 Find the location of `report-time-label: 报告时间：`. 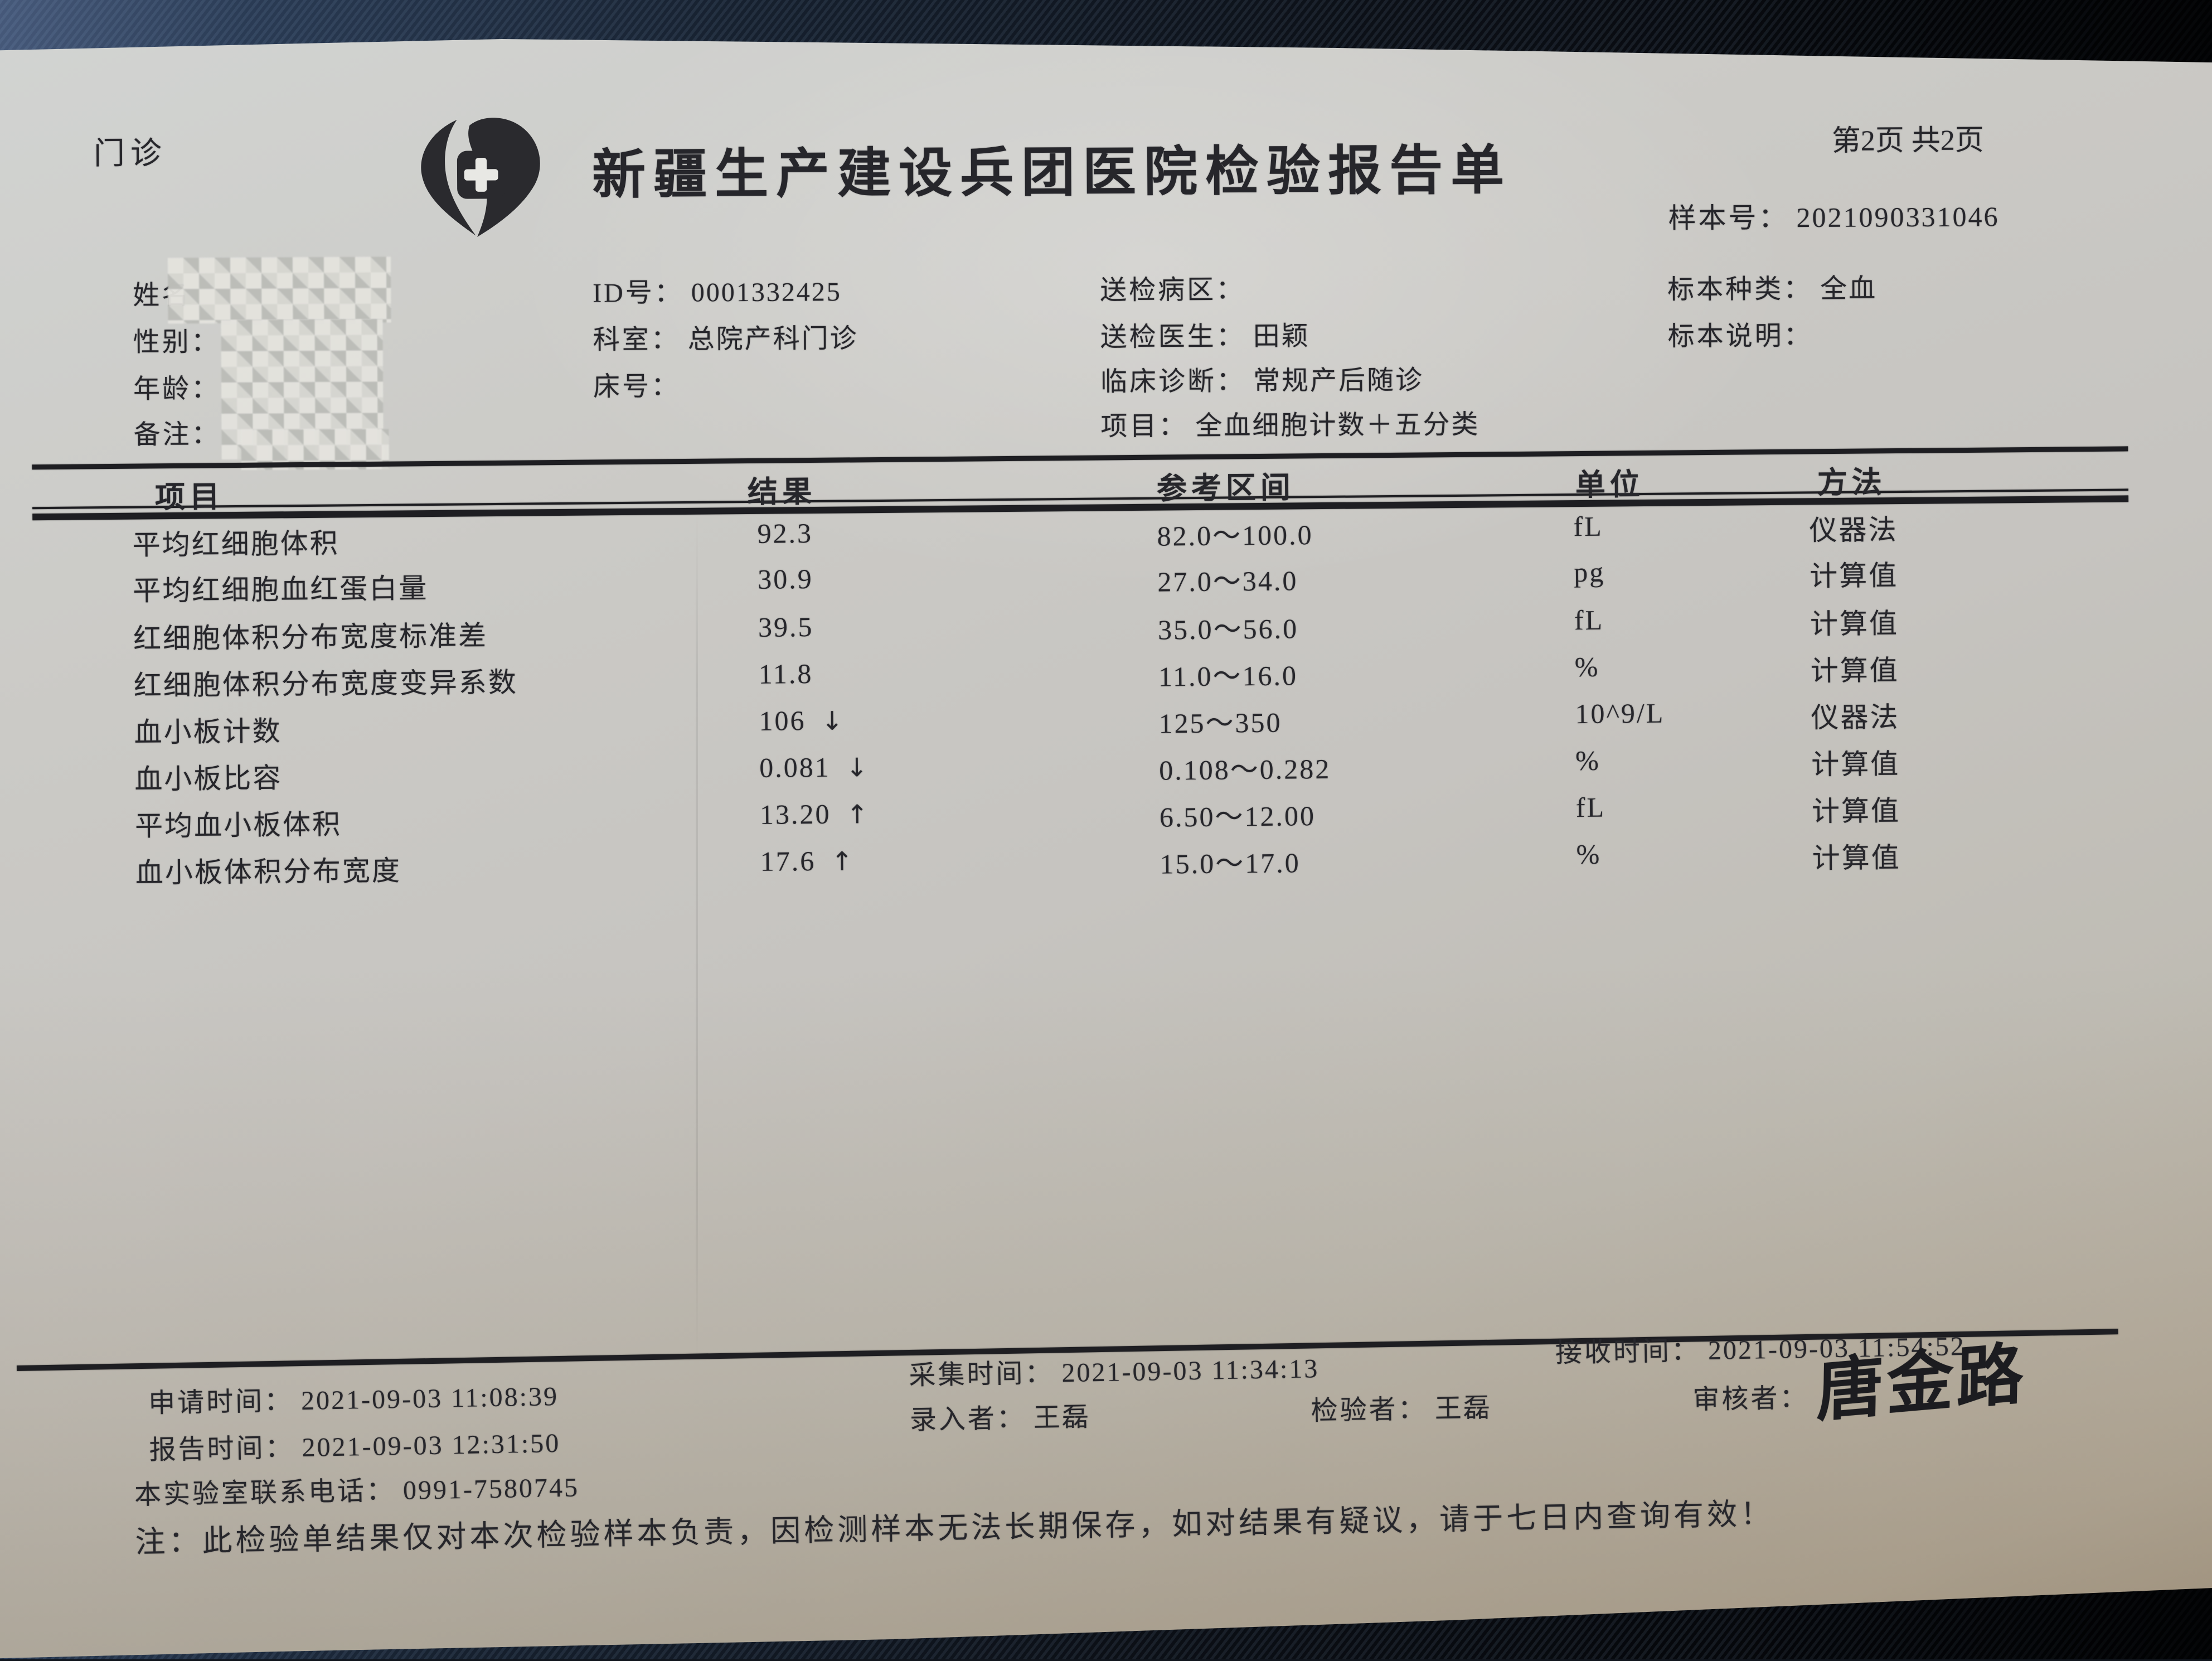

report-time-label: 报告时间： is located at coordinates (222, 1449).